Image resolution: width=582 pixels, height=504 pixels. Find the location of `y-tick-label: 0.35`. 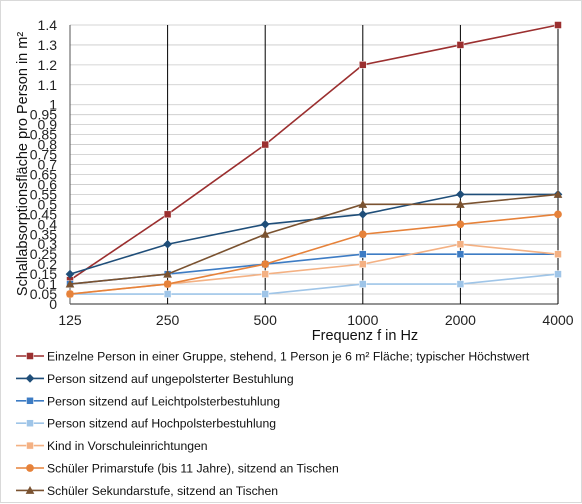

y-tick-label: 0.35 is located at coordinates (43, 234).